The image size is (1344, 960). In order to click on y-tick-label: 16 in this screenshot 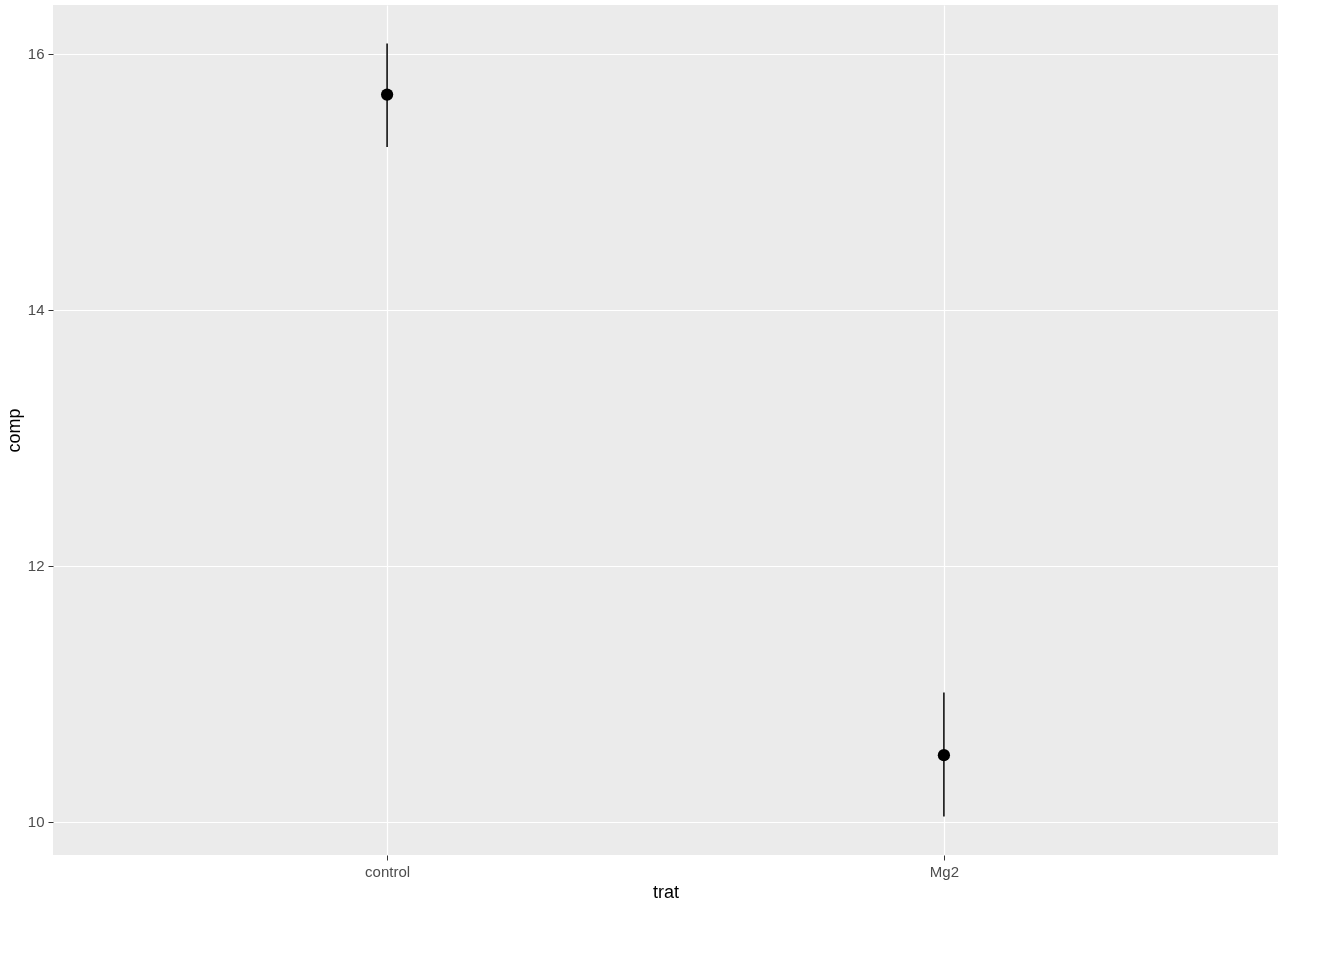, I will do `click(36, 54)`.